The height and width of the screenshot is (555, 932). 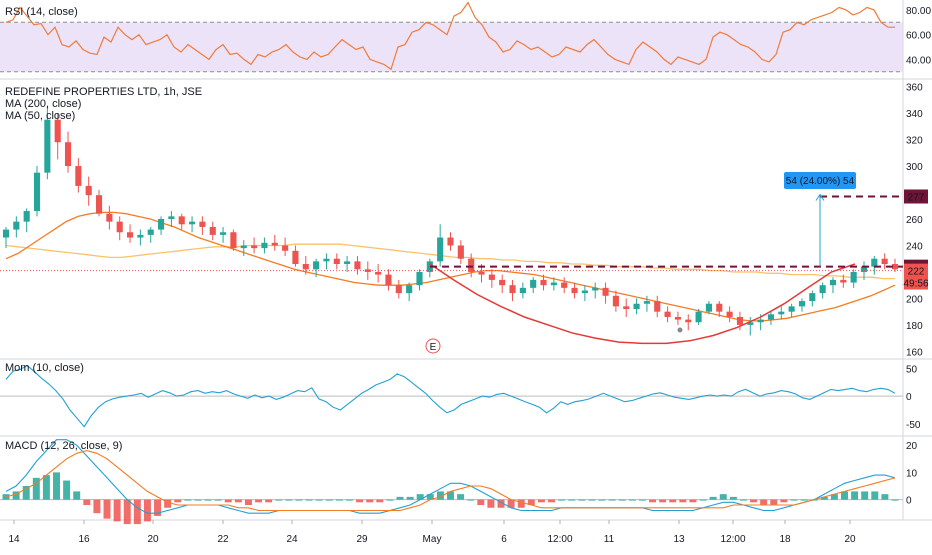 What do you see at coordinates (912, 473) in the screenshot?
I see `macd-tick-label: 10` at bounding box center [912, 473].